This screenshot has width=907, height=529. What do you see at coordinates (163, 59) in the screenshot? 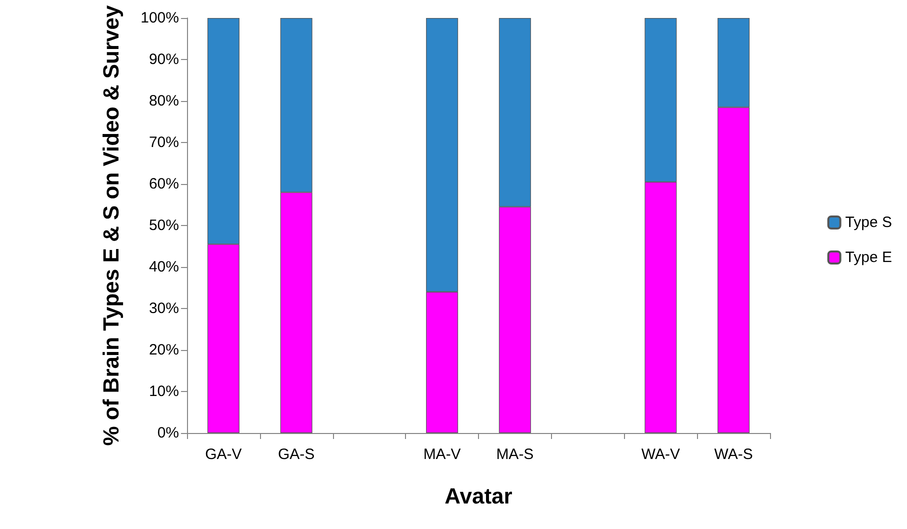
I see `y-tick-label: 90%` at bounding box center [163, 59].